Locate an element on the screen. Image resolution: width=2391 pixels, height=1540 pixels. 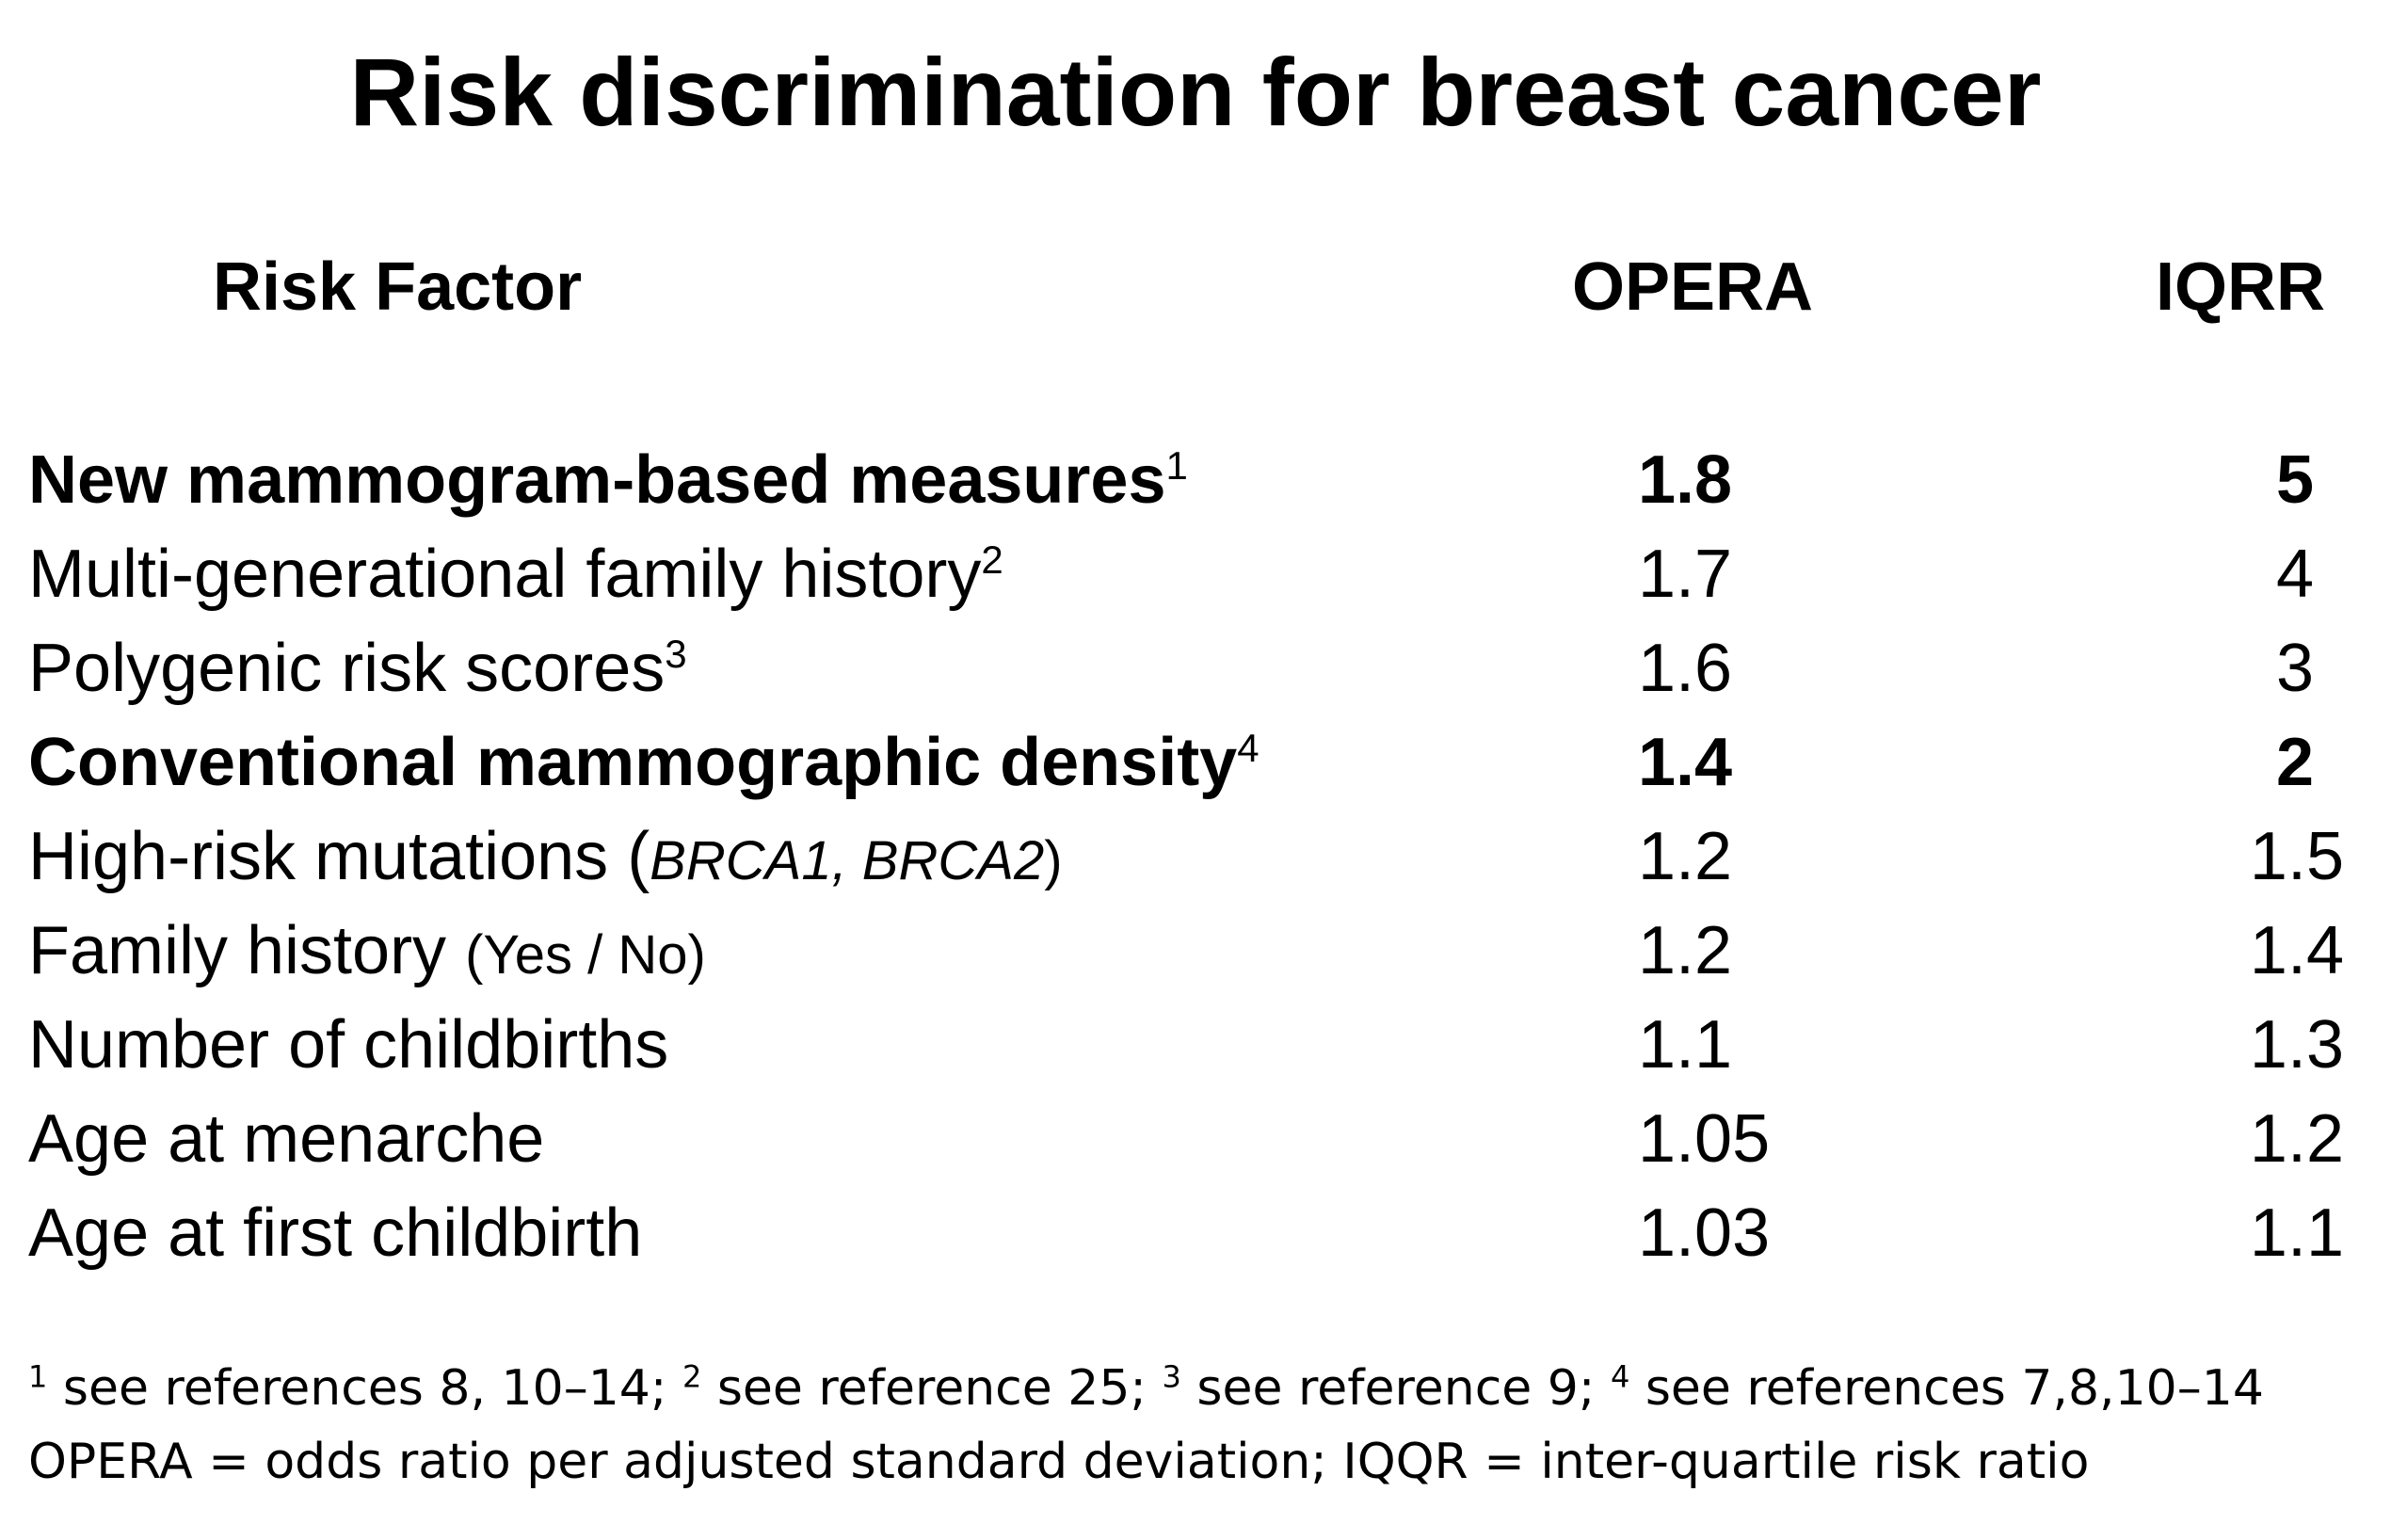
risk-factor-label: Family history is located at coordinates (247, 950).